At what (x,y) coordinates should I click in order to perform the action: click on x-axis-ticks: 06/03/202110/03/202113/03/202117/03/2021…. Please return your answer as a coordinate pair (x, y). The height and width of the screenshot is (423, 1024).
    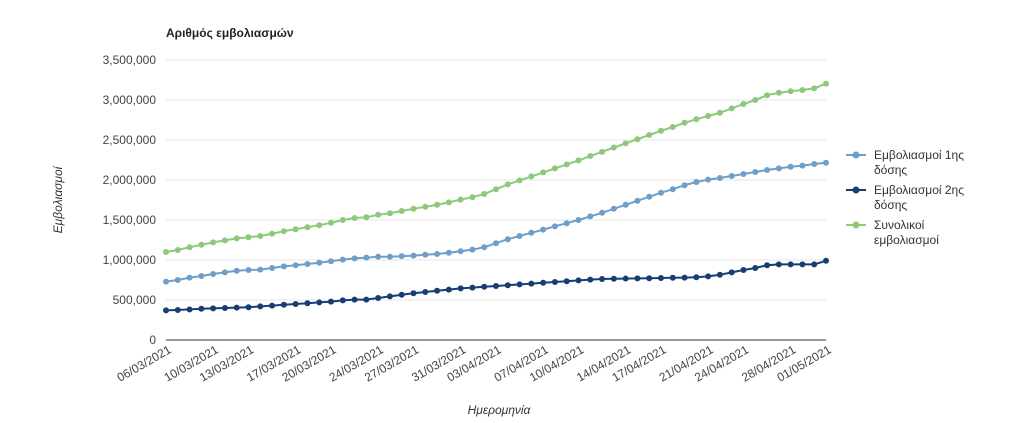
    Looking at the image, I should click on (473, 363).